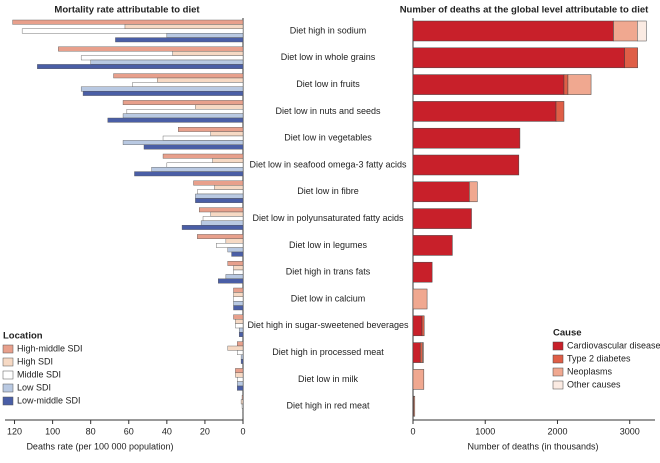 This screenshot has height=463, width=660. What do you see at coordinates (99, 446) in the screenshot?
I see `left-x-label: Deaths rate (per 100 000 population)` at bounding box center [99, 446].